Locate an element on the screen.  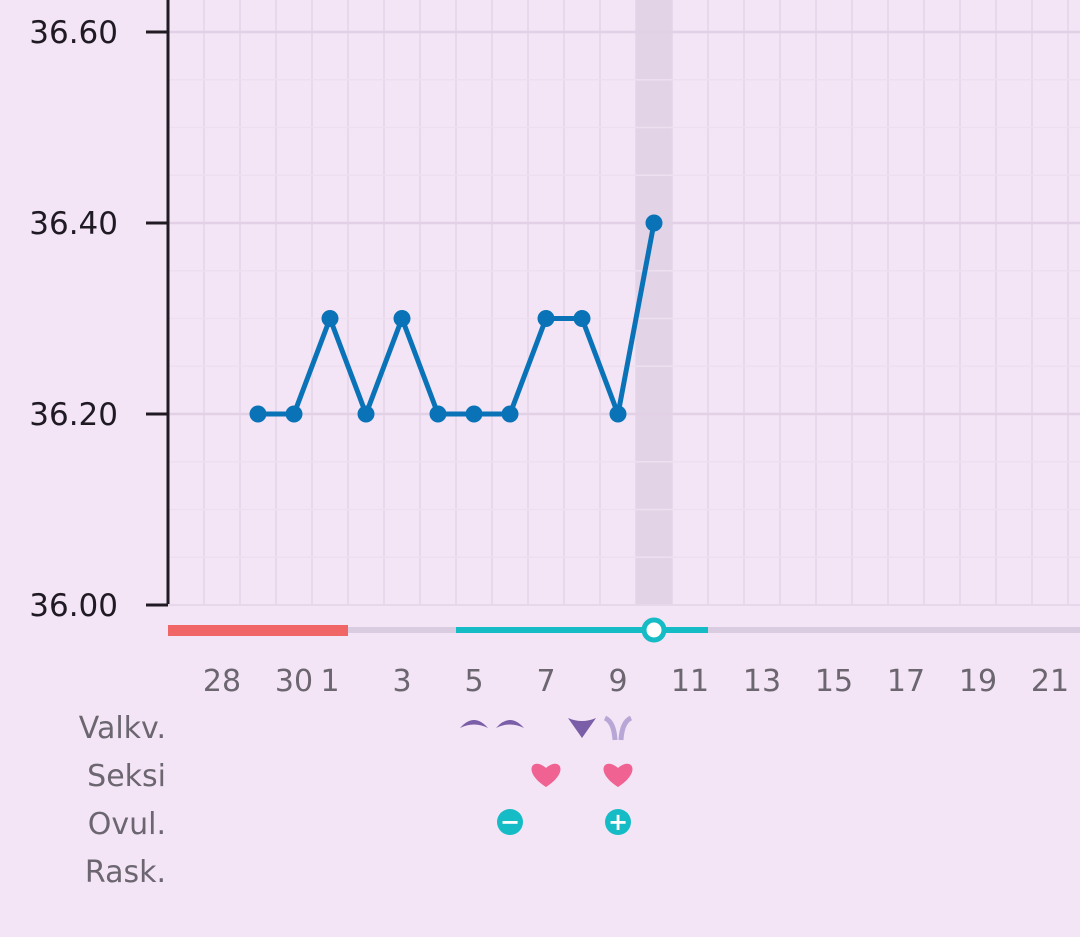
y-tick-label: 36.40 is located at coordinates (73, 224).